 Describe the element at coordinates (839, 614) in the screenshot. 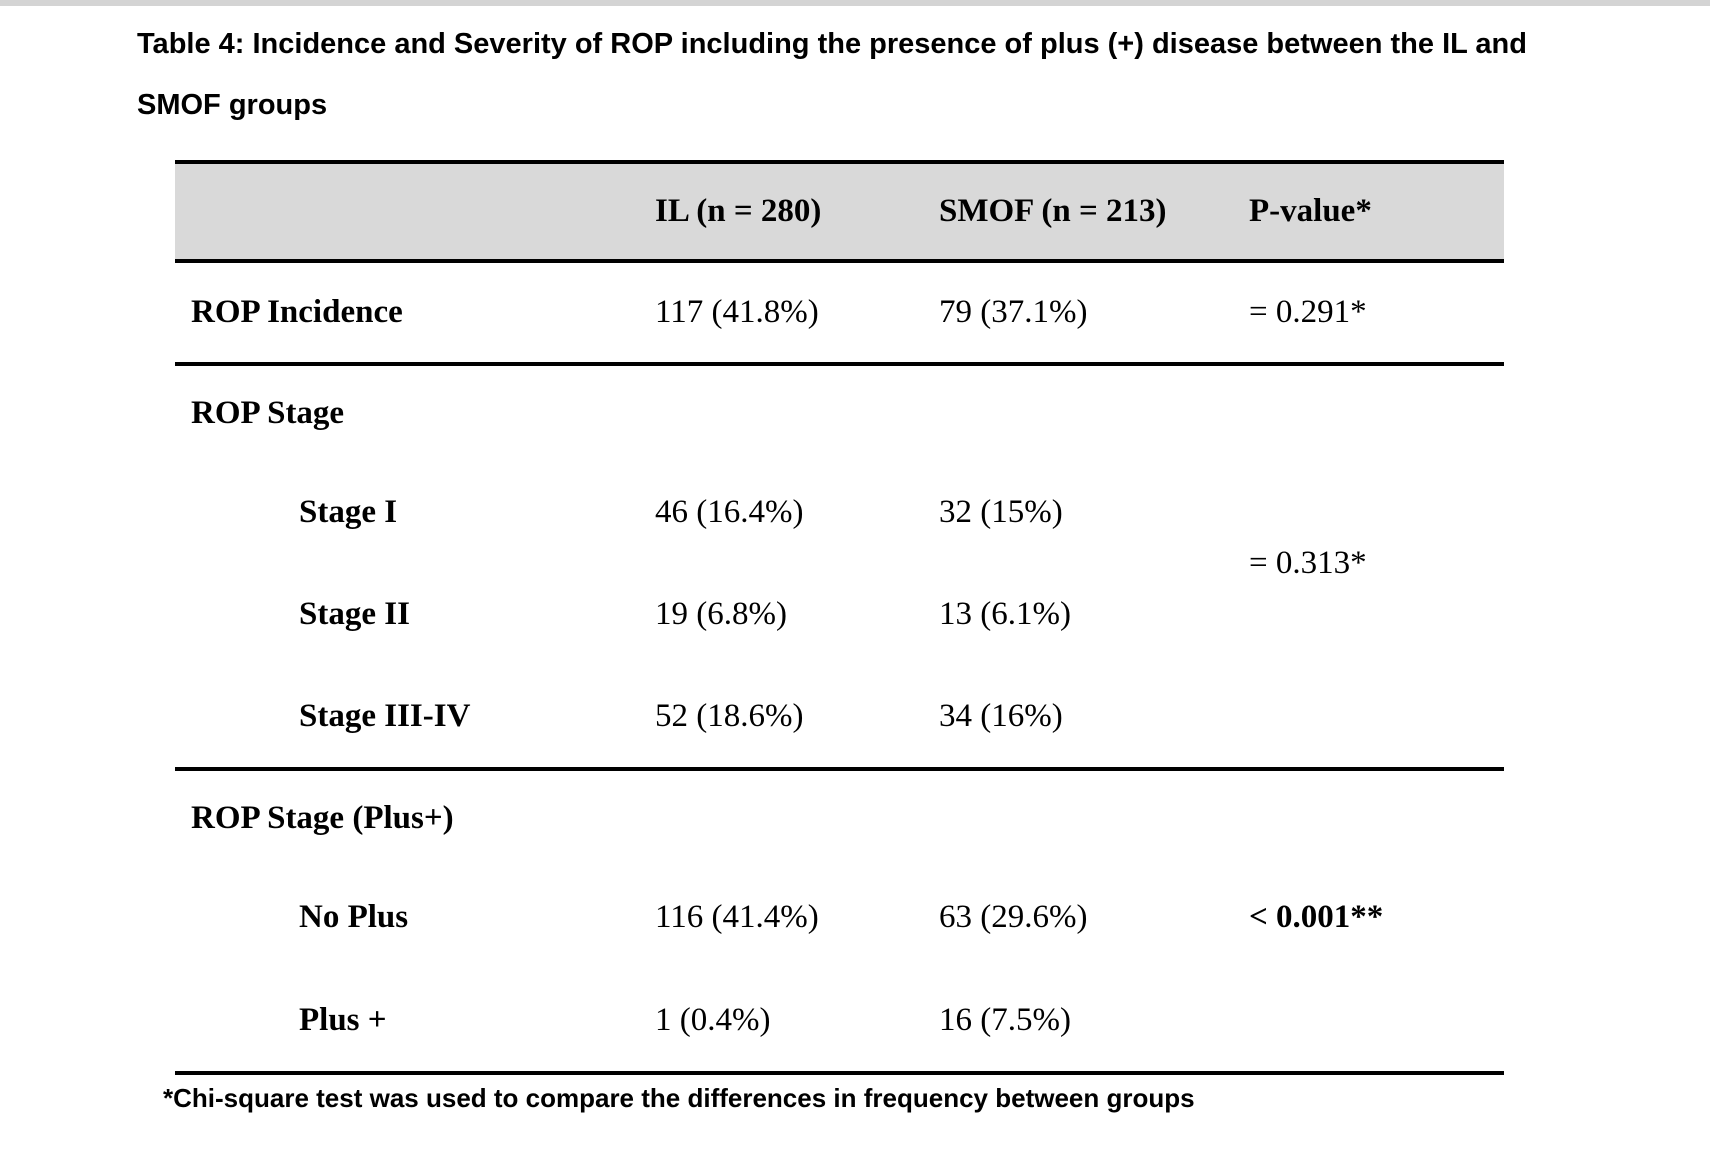

I see `table-row-stage-2: Stage II 19 (6.8%) 13 (6.1%)` at that location.